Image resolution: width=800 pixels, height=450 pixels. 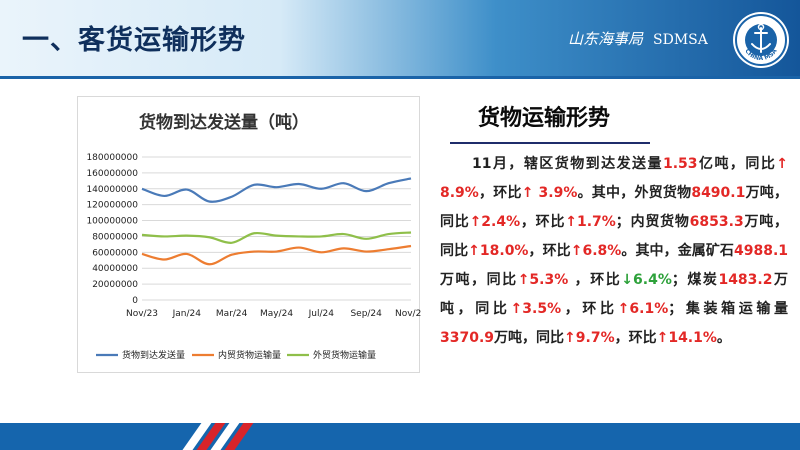 I want to click on legend-label: 外贸货物运输量, so click(x=344, y=355).